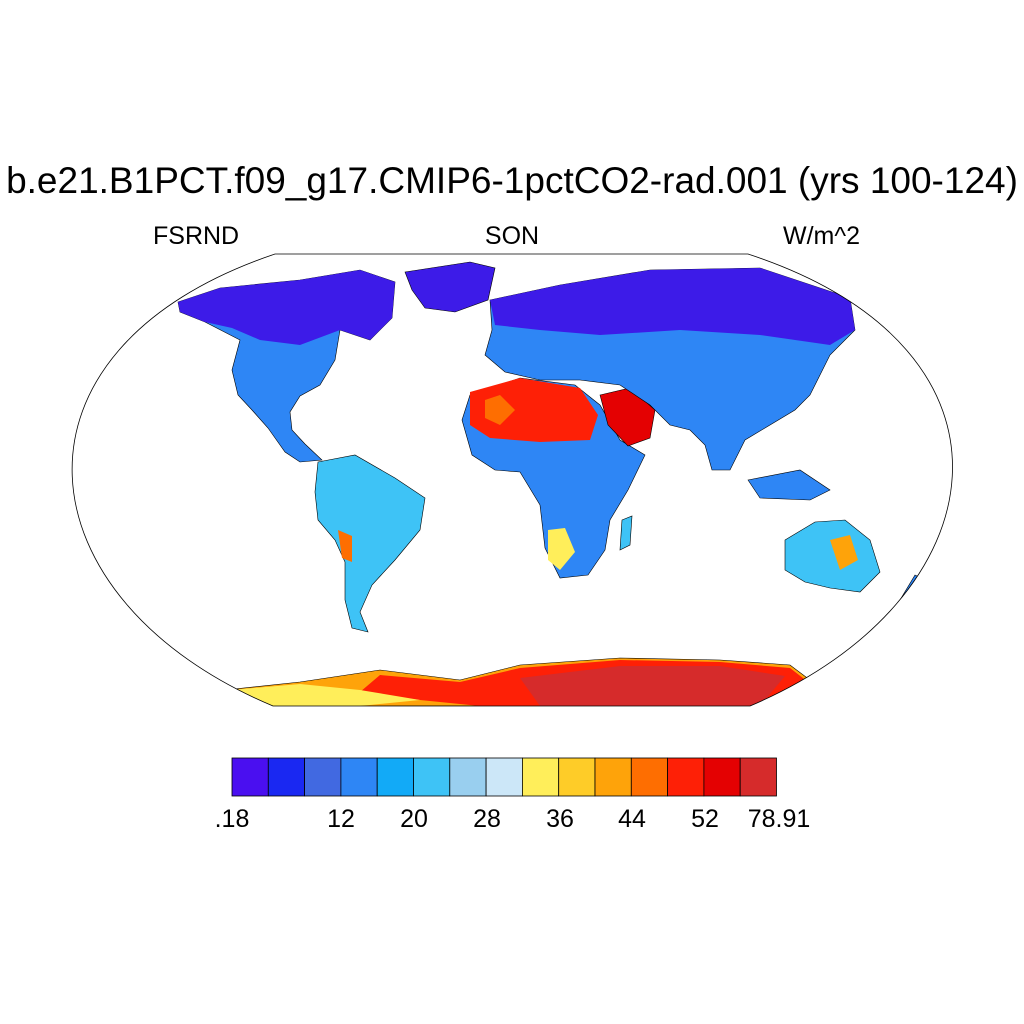  Describe the element at coordinates (534, 410) in the screenshot. I see `sahara` at that location.